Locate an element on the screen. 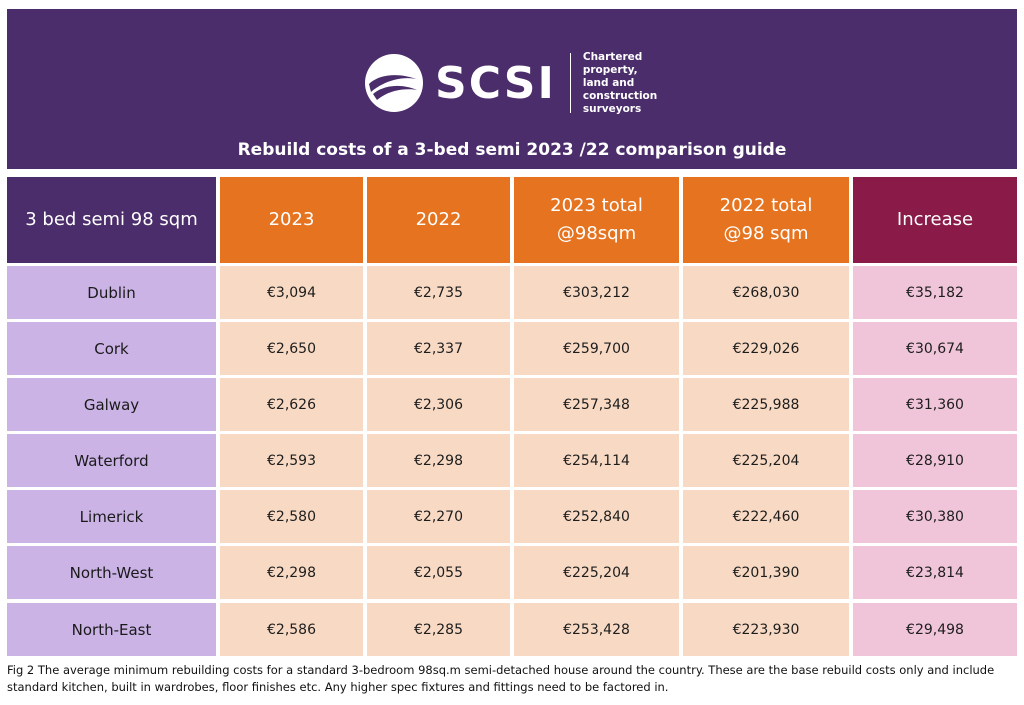  total-2022-cell: €225,204 is located at coordinates (766, 460).